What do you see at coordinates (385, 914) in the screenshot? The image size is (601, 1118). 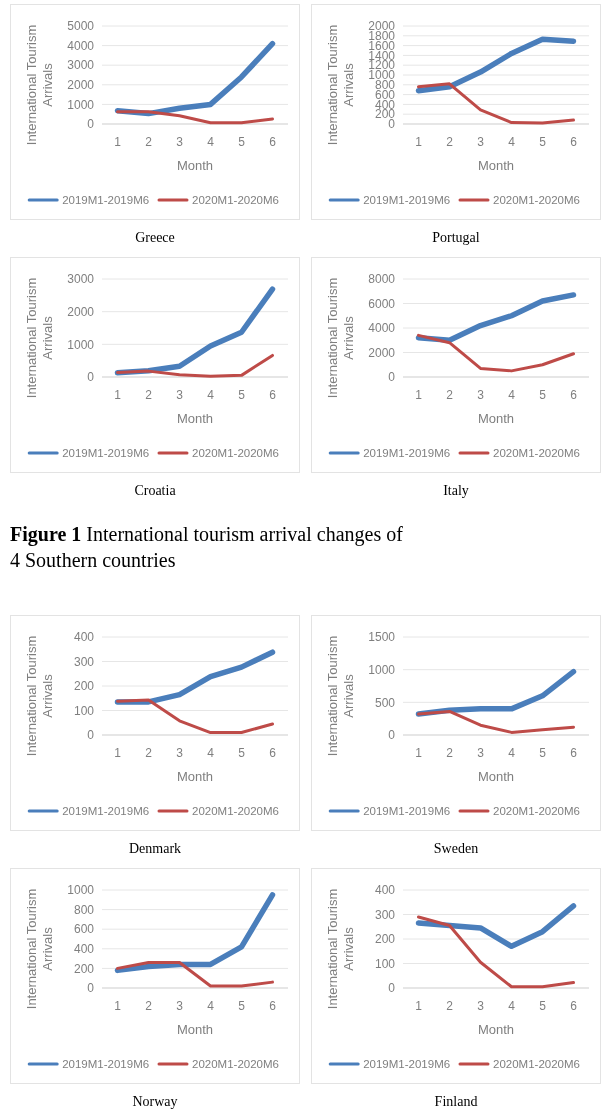 I see `y-tick-label: 300` at bounding box center [385, 914].